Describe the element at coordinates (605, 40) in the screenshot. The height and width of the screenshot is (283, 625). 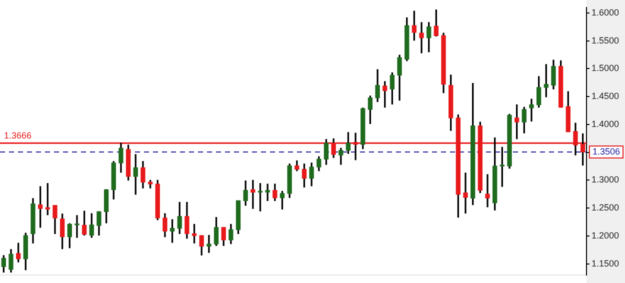
I see `y-tick-label: 1.5500` at that location.